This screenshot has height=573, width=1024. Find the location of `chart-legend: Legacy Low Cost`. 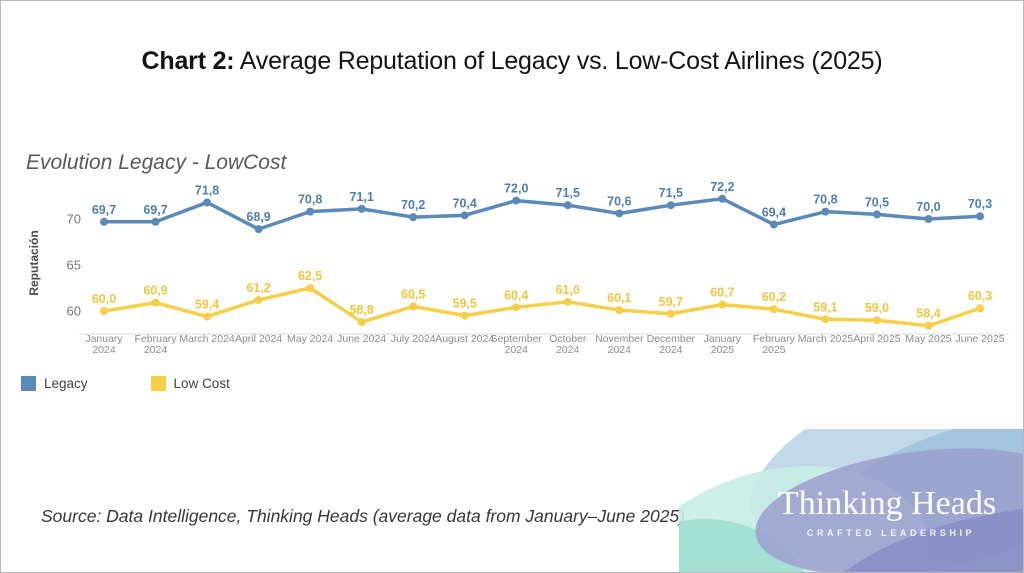

chart-legend: Legacy Low Cost is located at coordinates (157, 383).